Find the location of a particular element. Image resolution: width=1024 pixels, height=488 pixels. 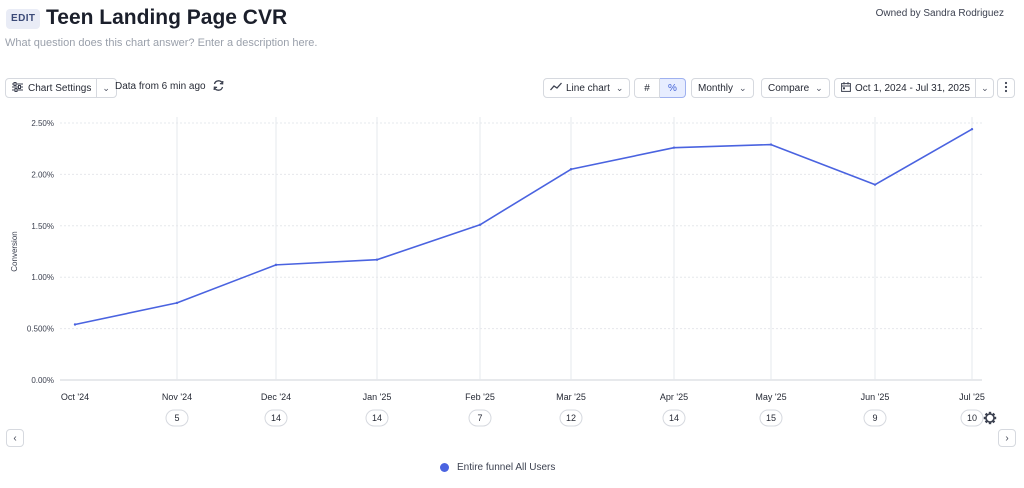

calendar-icon is located at coordinates (846, 88).